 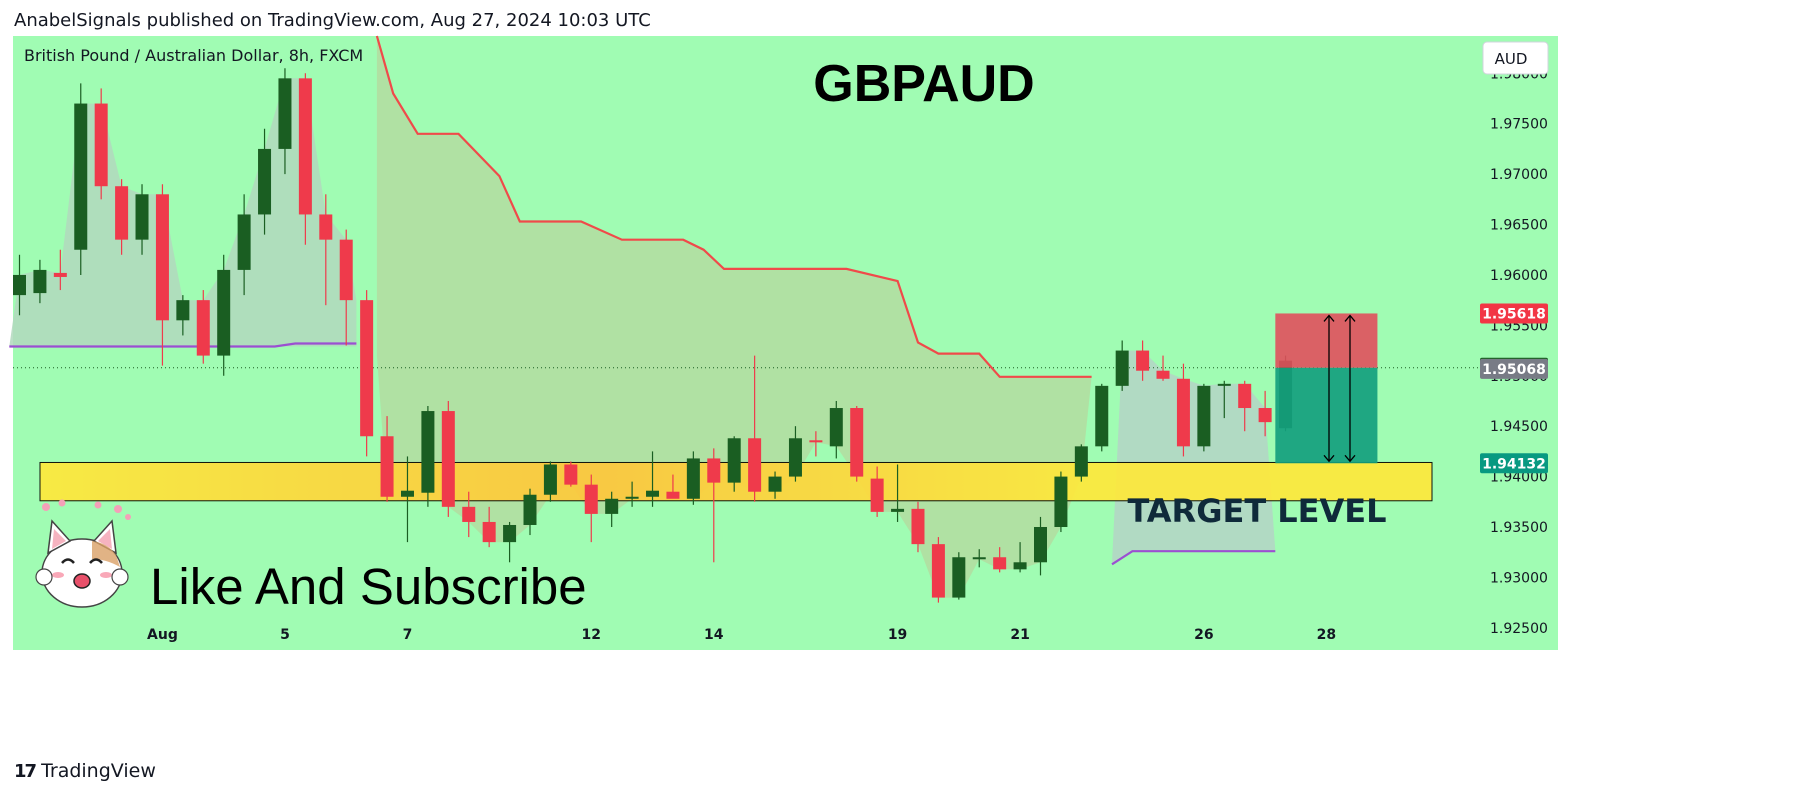 I want to click on price-tag-label: 1.94132, so click(x=1514, y=464).